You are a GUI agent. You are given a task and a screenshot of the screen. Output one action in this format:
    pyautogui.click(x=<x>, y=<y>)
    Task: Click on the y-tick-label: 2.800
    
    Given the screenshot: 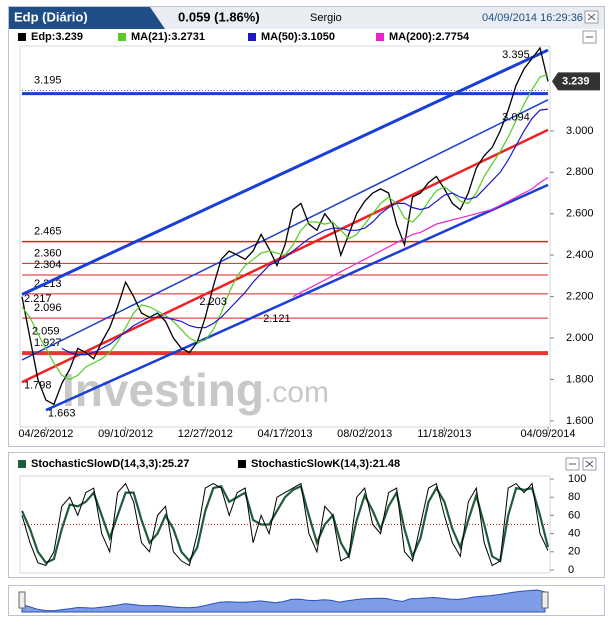 What is the action you would take?
    pyautogui.click(x=580, y=172)
    